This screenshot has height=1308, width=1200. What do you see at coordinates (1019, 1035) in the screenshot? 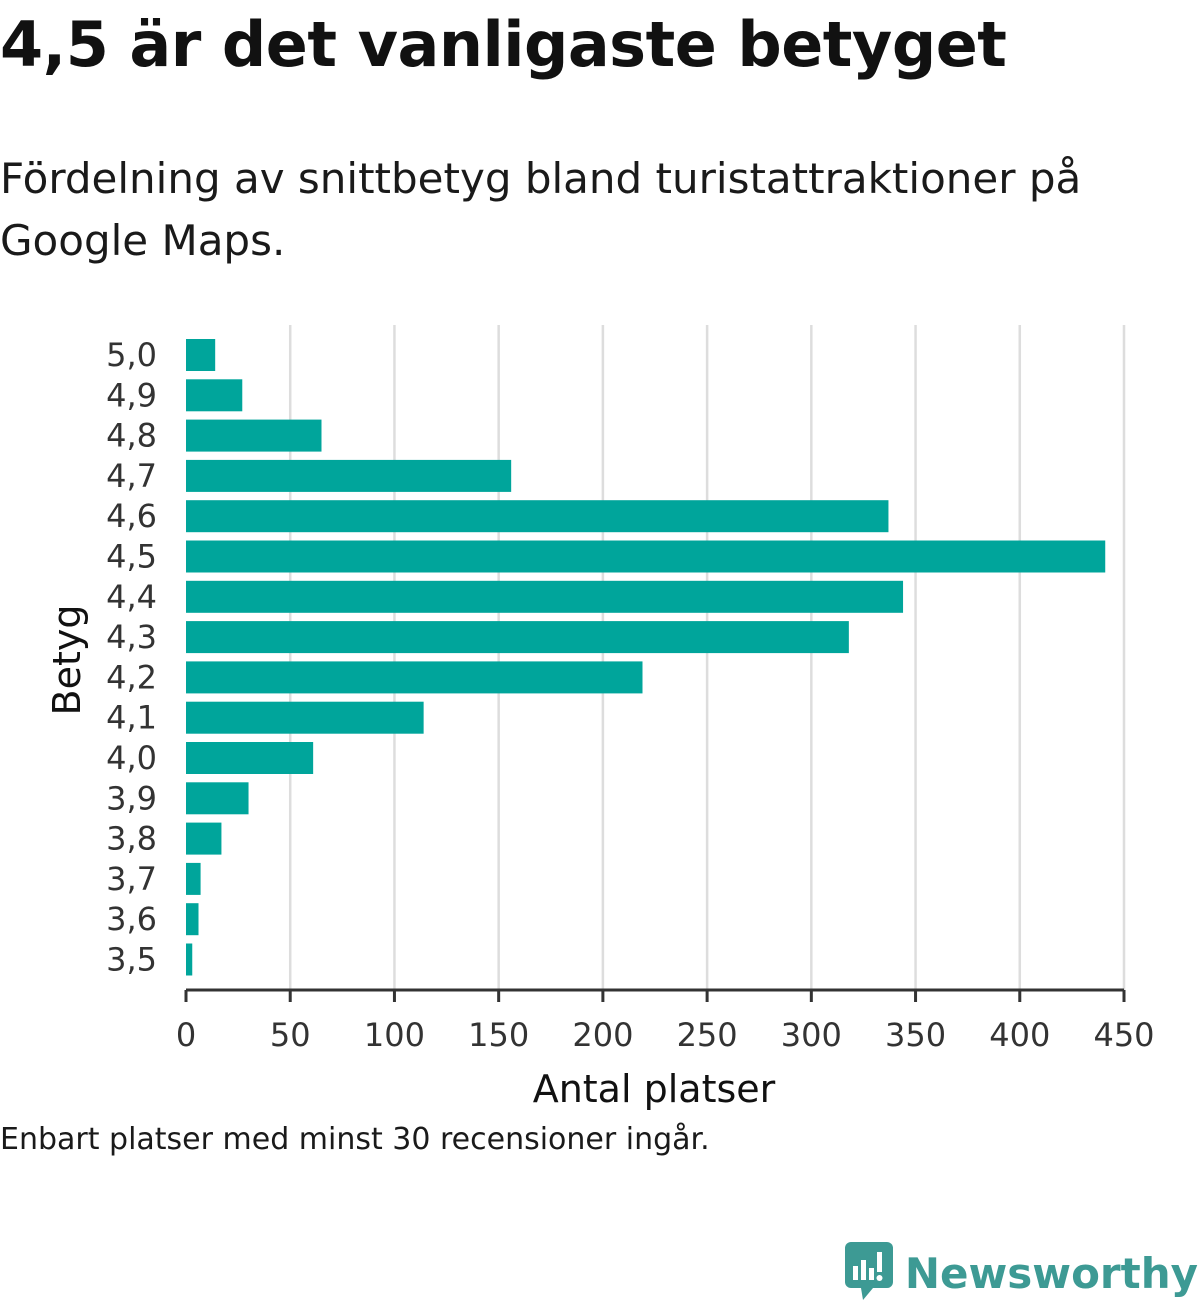
I see `x-tick-label: 400` at bounding box center [1019, 1035].